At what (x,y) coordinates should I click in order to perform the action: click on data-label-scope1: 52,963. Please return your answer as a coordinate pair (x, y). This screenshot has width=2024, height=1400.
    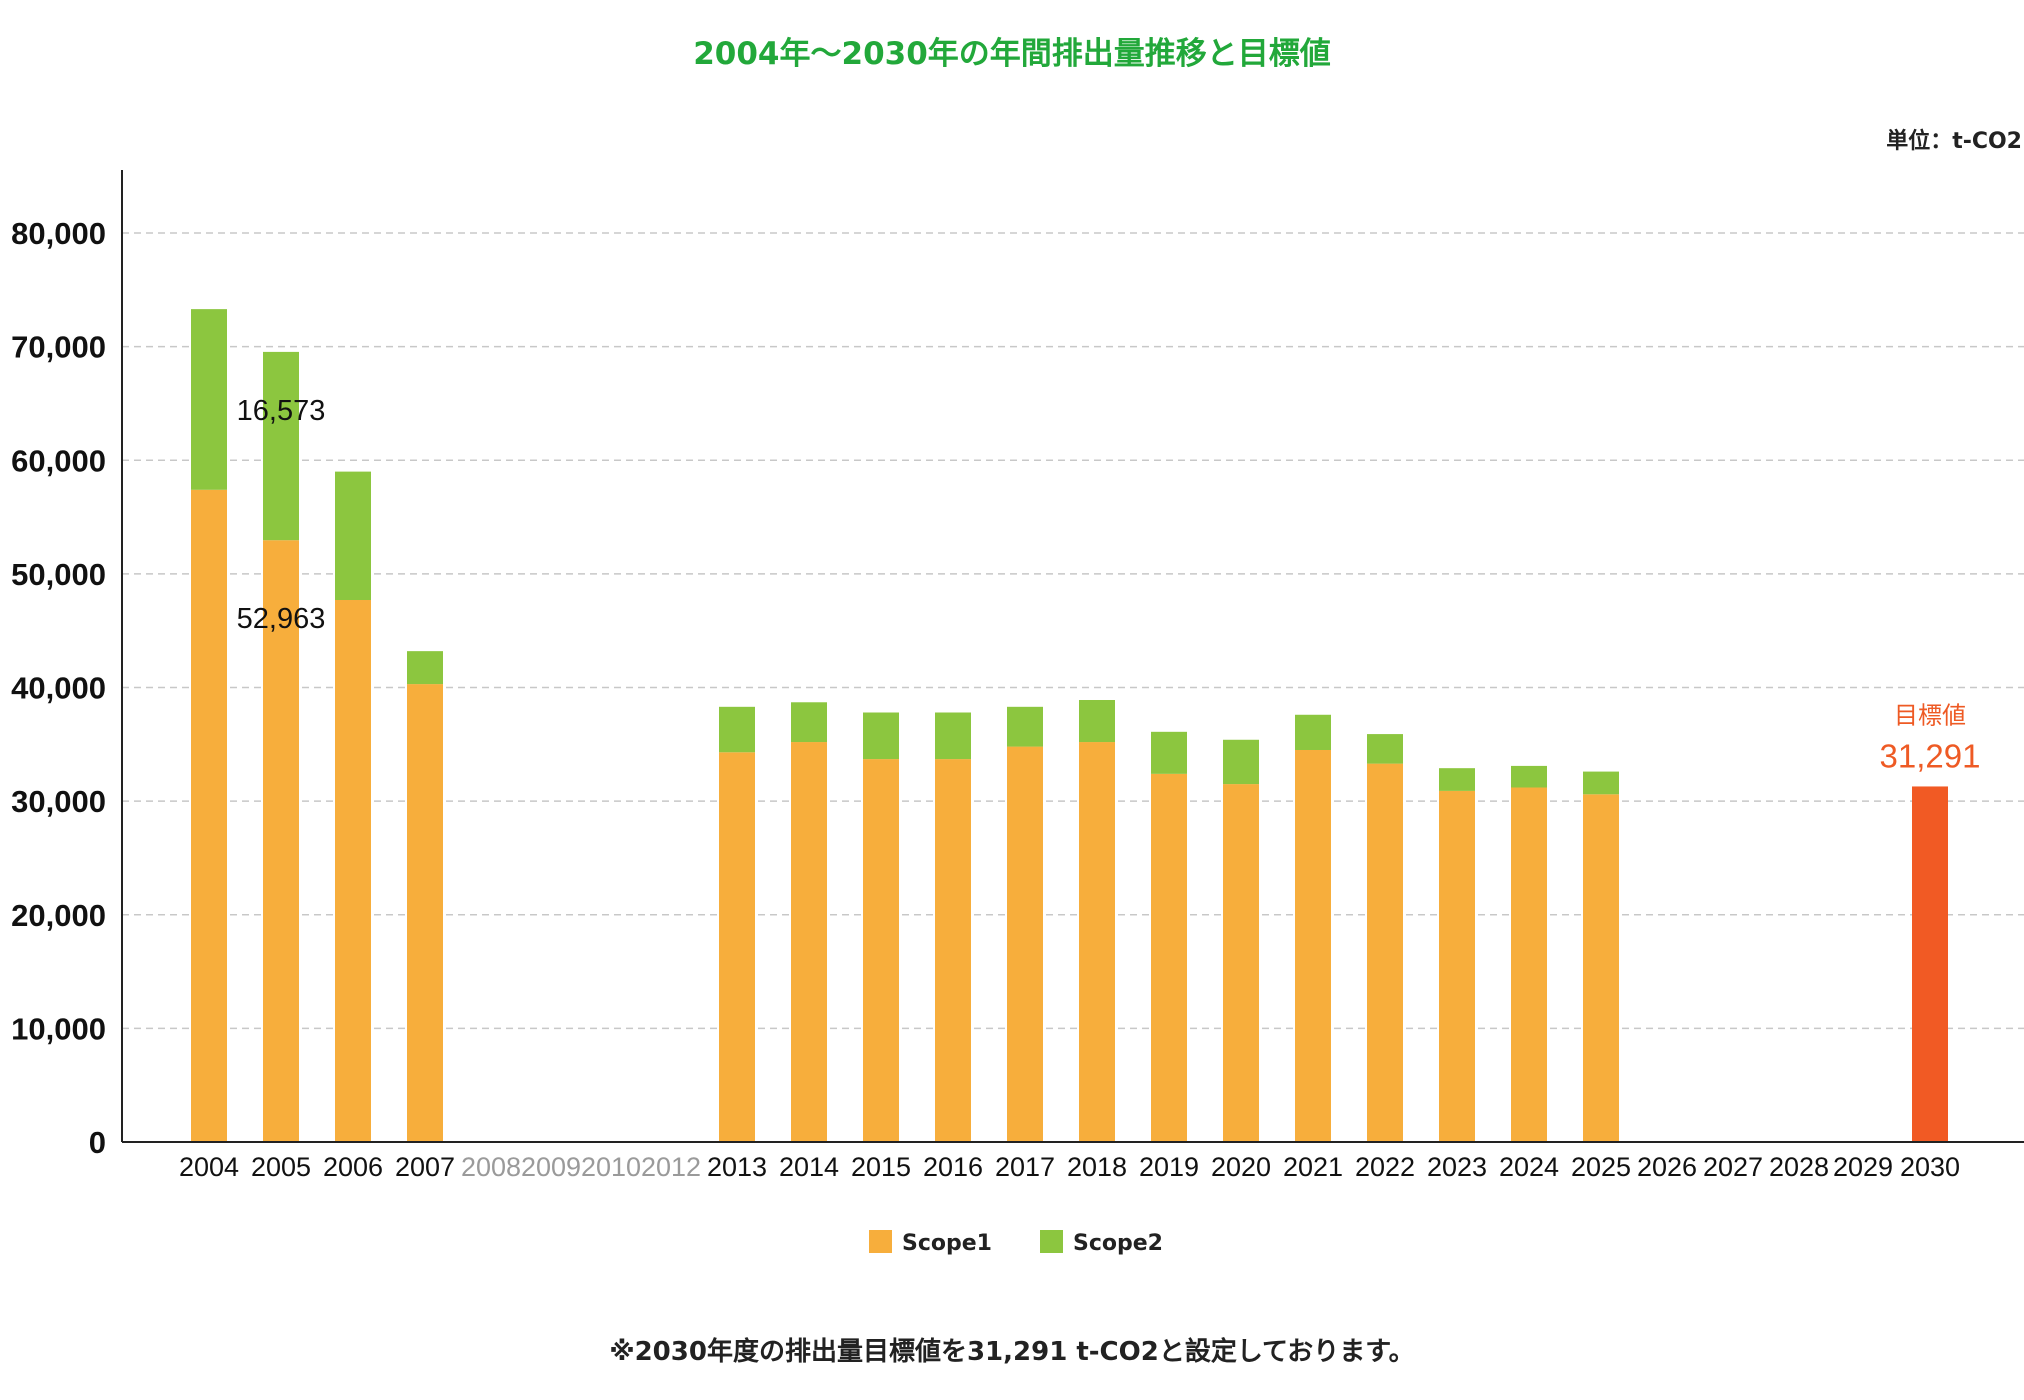
    Looking at the image, I should click on (281, 619).